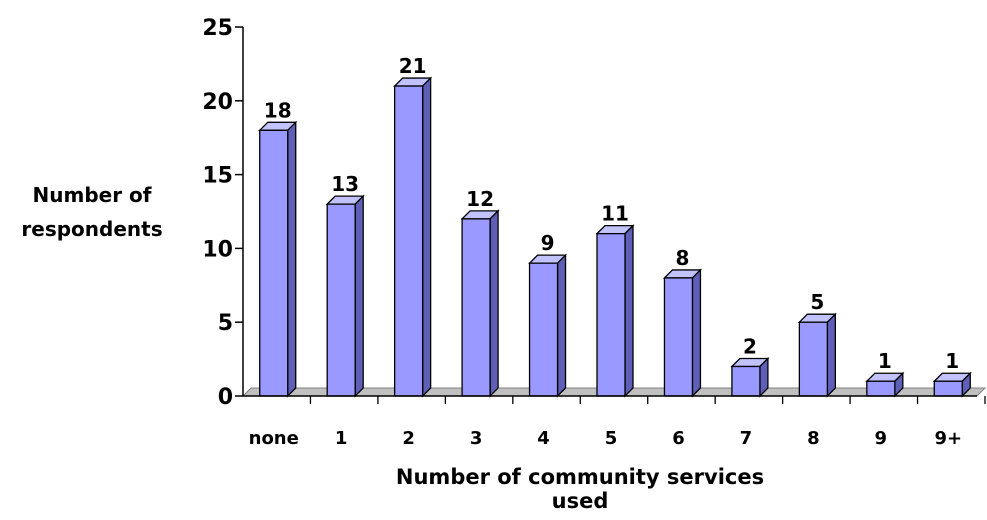 This screenshot has width=987, height=520. Describe the element at coordinates (408, 438) in the screenshot. I see `x-tick-label: 2` at that location.